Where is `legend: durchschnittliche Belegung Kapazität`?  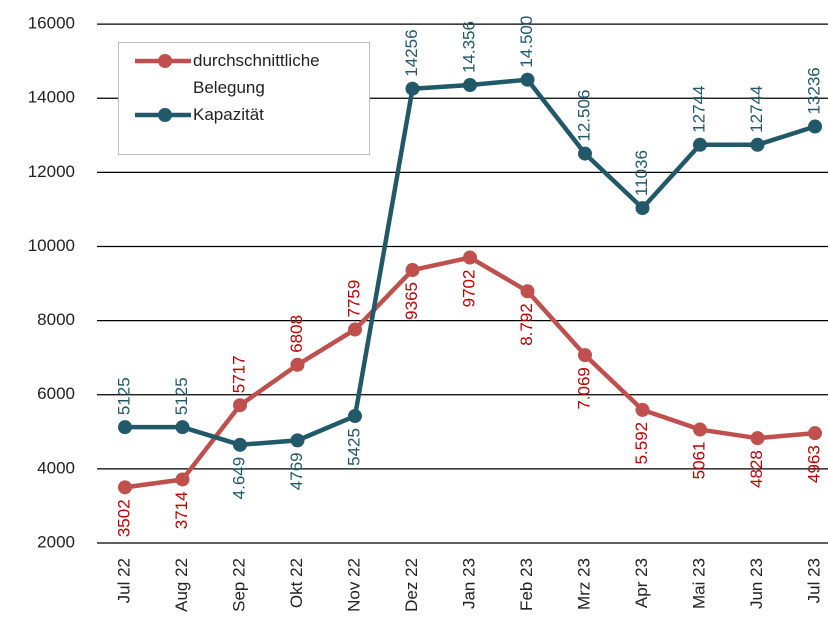
legend: durchschnittliche Belegung Kapazität is located at coordinates (244, 98).